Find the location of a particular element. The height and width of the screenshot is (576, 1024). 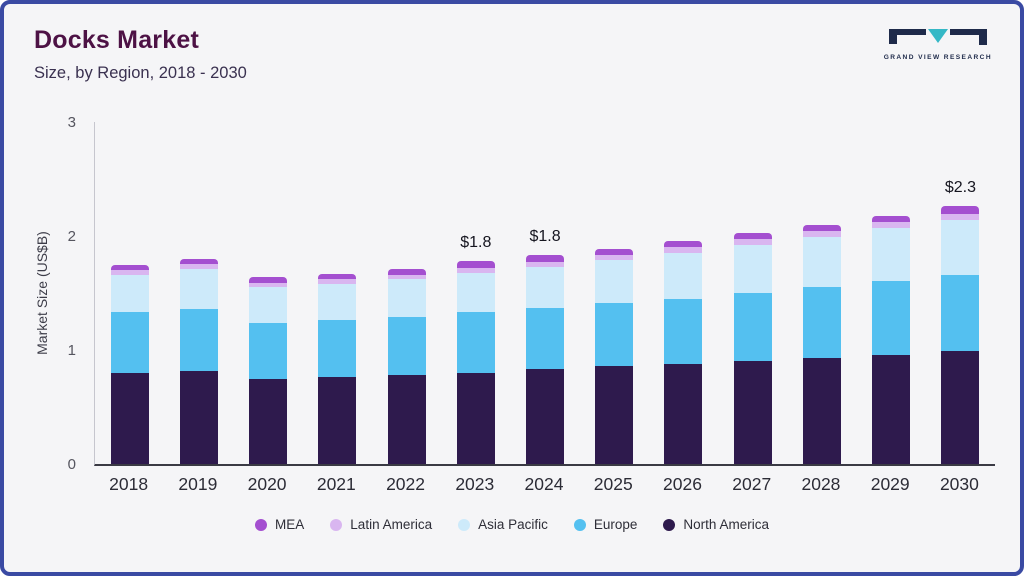

y-tick-label: 0 is located at coordinates (71, 464).